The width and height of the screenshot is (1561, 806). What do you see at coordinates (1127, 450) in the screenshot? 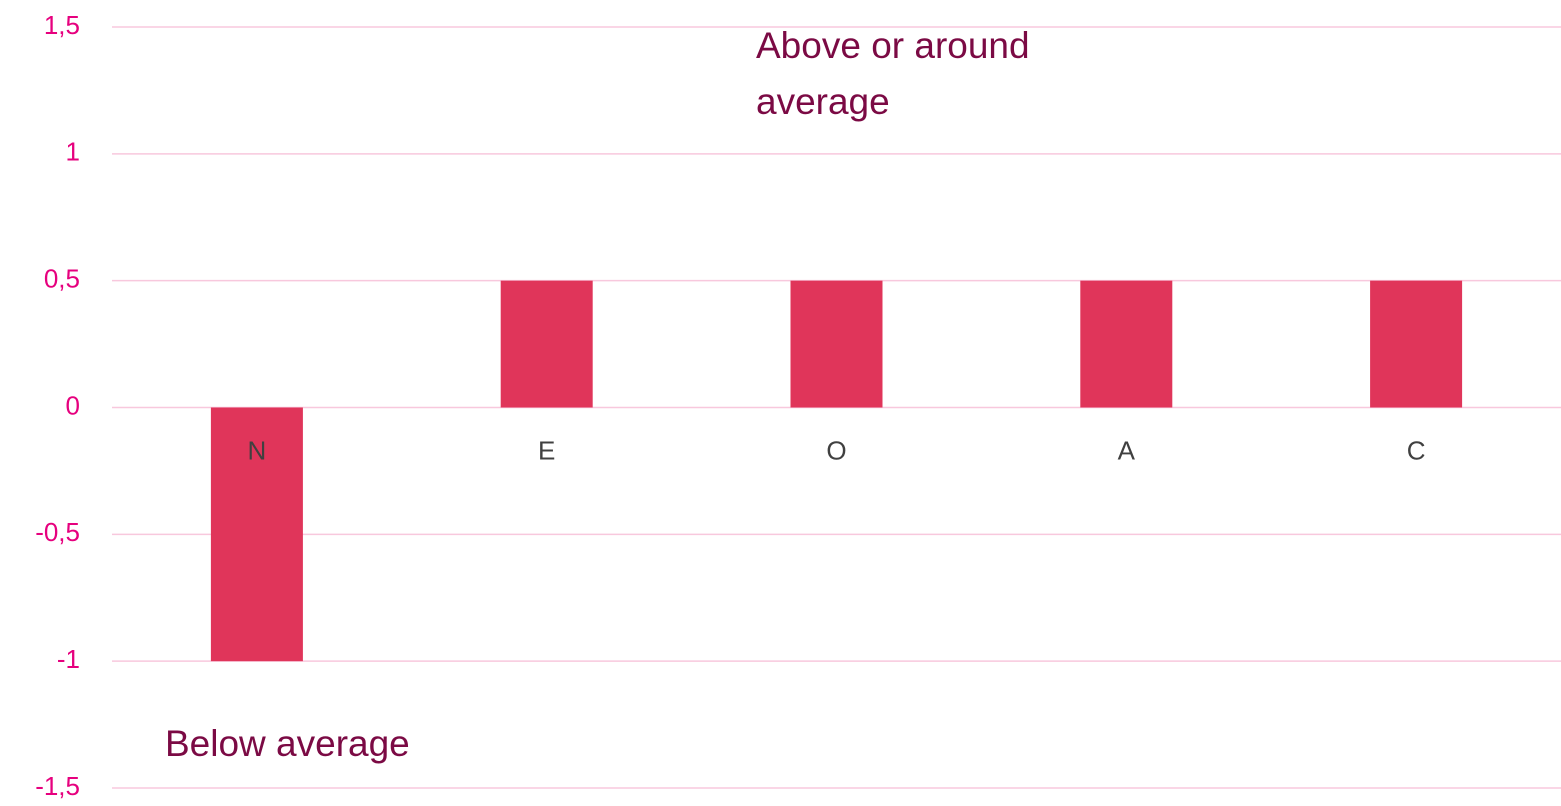
I see `x-tick-label: A` at bounding box center [1127, 450].